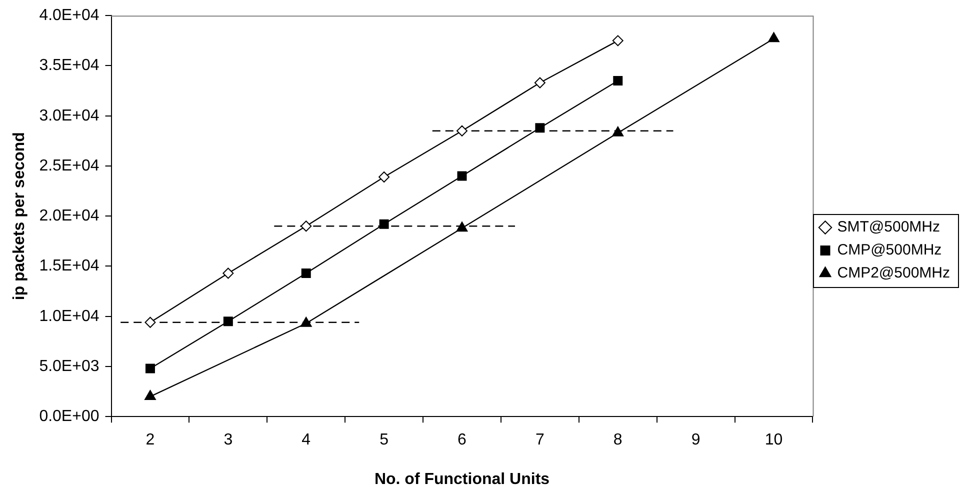 The image size is (970, 497). Describe the element at coordinates (69, 316) in the screenshot. I see `y-tick-label: 1.0E+04` at that location.